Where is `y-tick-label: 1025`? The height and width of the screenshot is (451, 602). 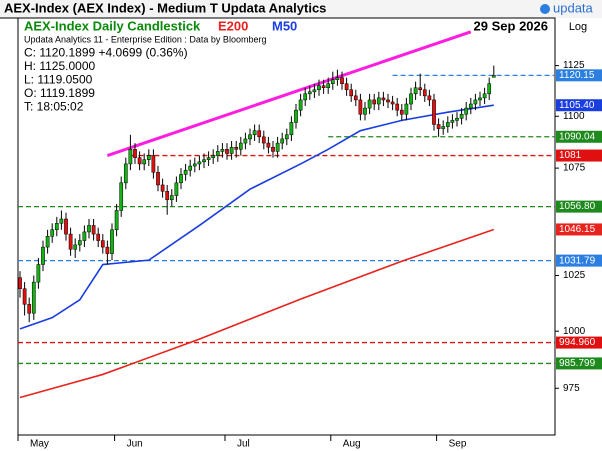 y-tick-label: 1025 is located at coordinates (574, 275).